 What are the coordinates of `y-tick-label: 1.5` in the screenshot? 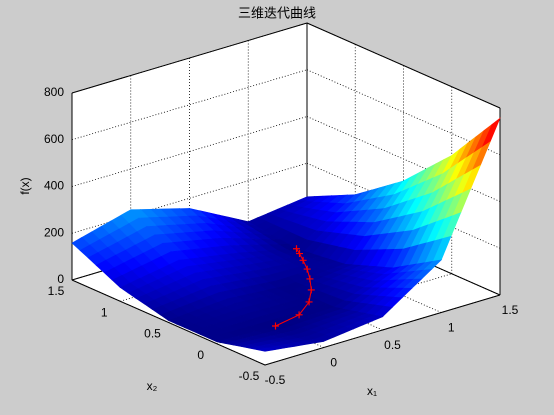 It's located at (56, 291).